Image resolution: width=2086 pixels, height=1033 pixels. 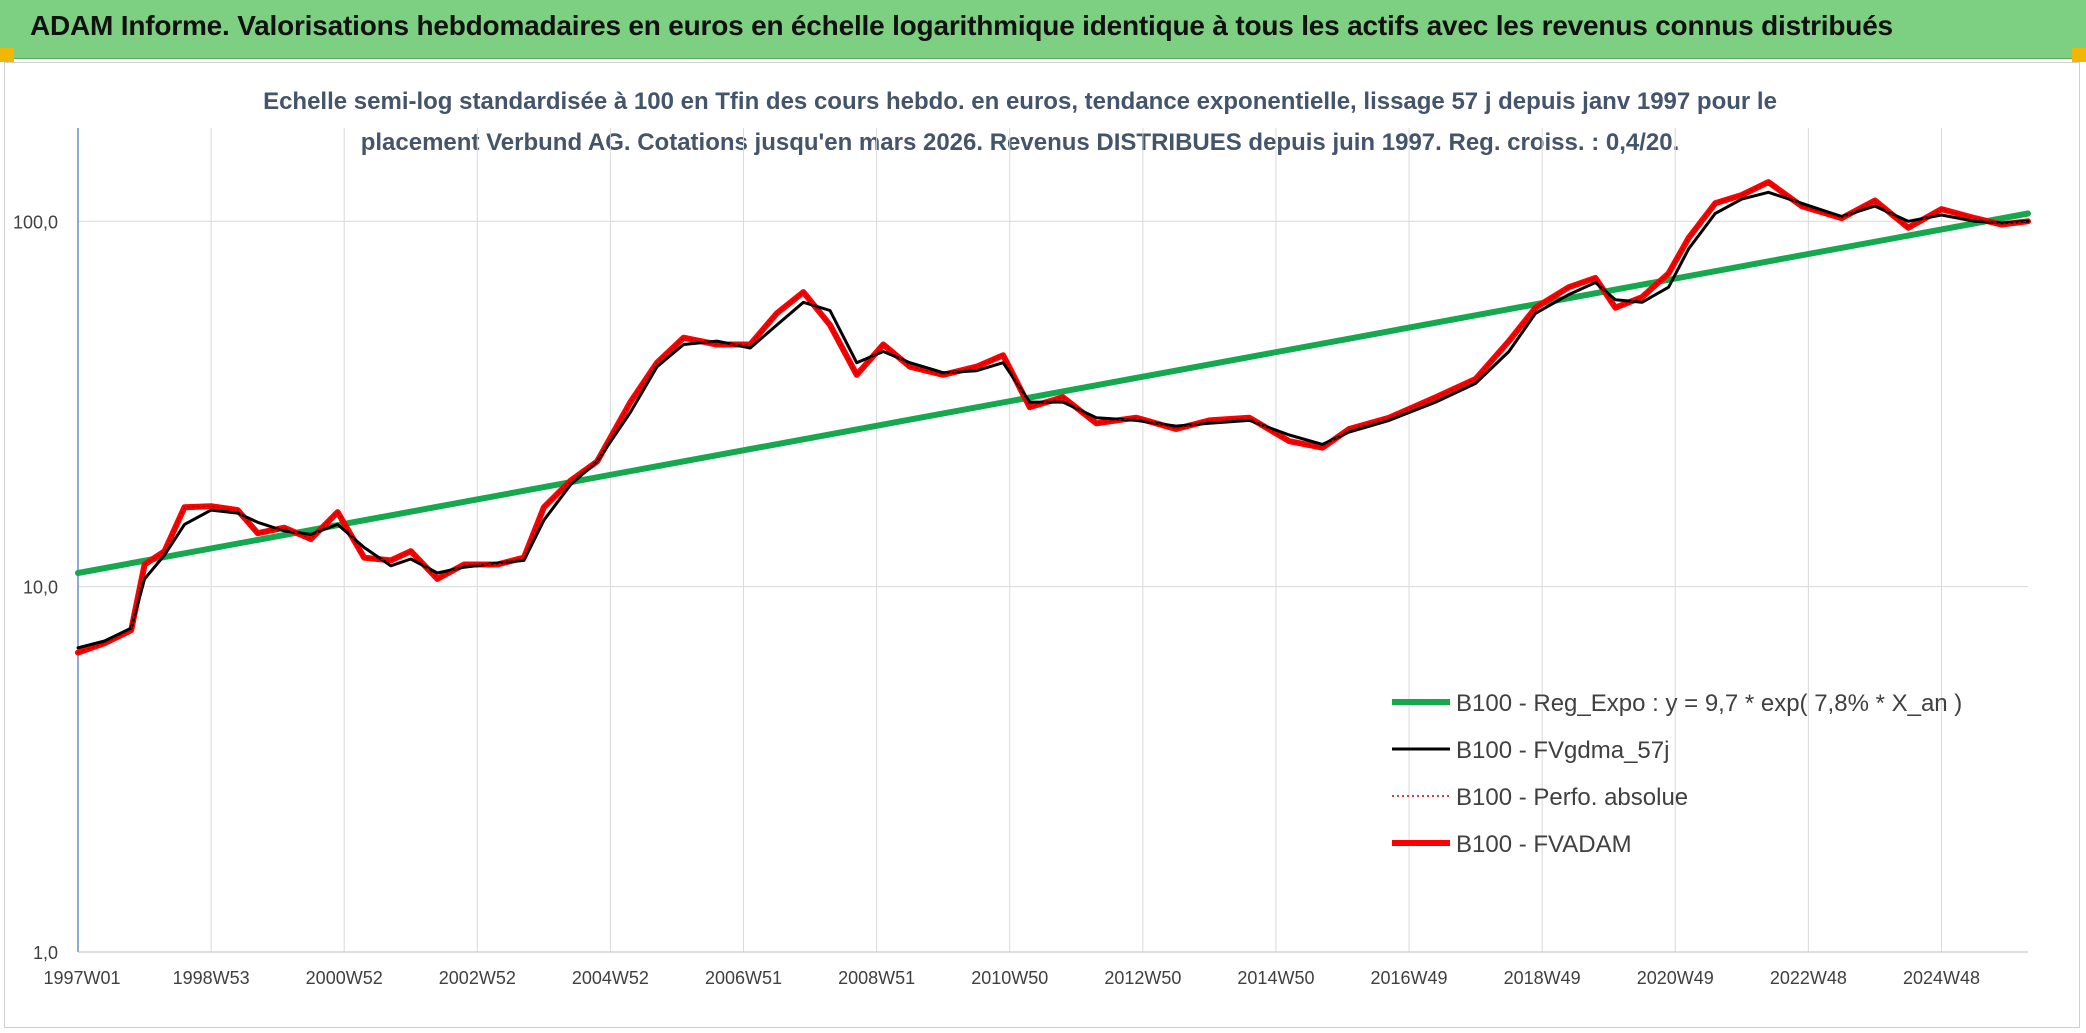 What do you see at coordinates (1562, 750) in the screenshot?
I see `legend-label: B100 - FVgdma_57j` at bounding box center [1562, 750].